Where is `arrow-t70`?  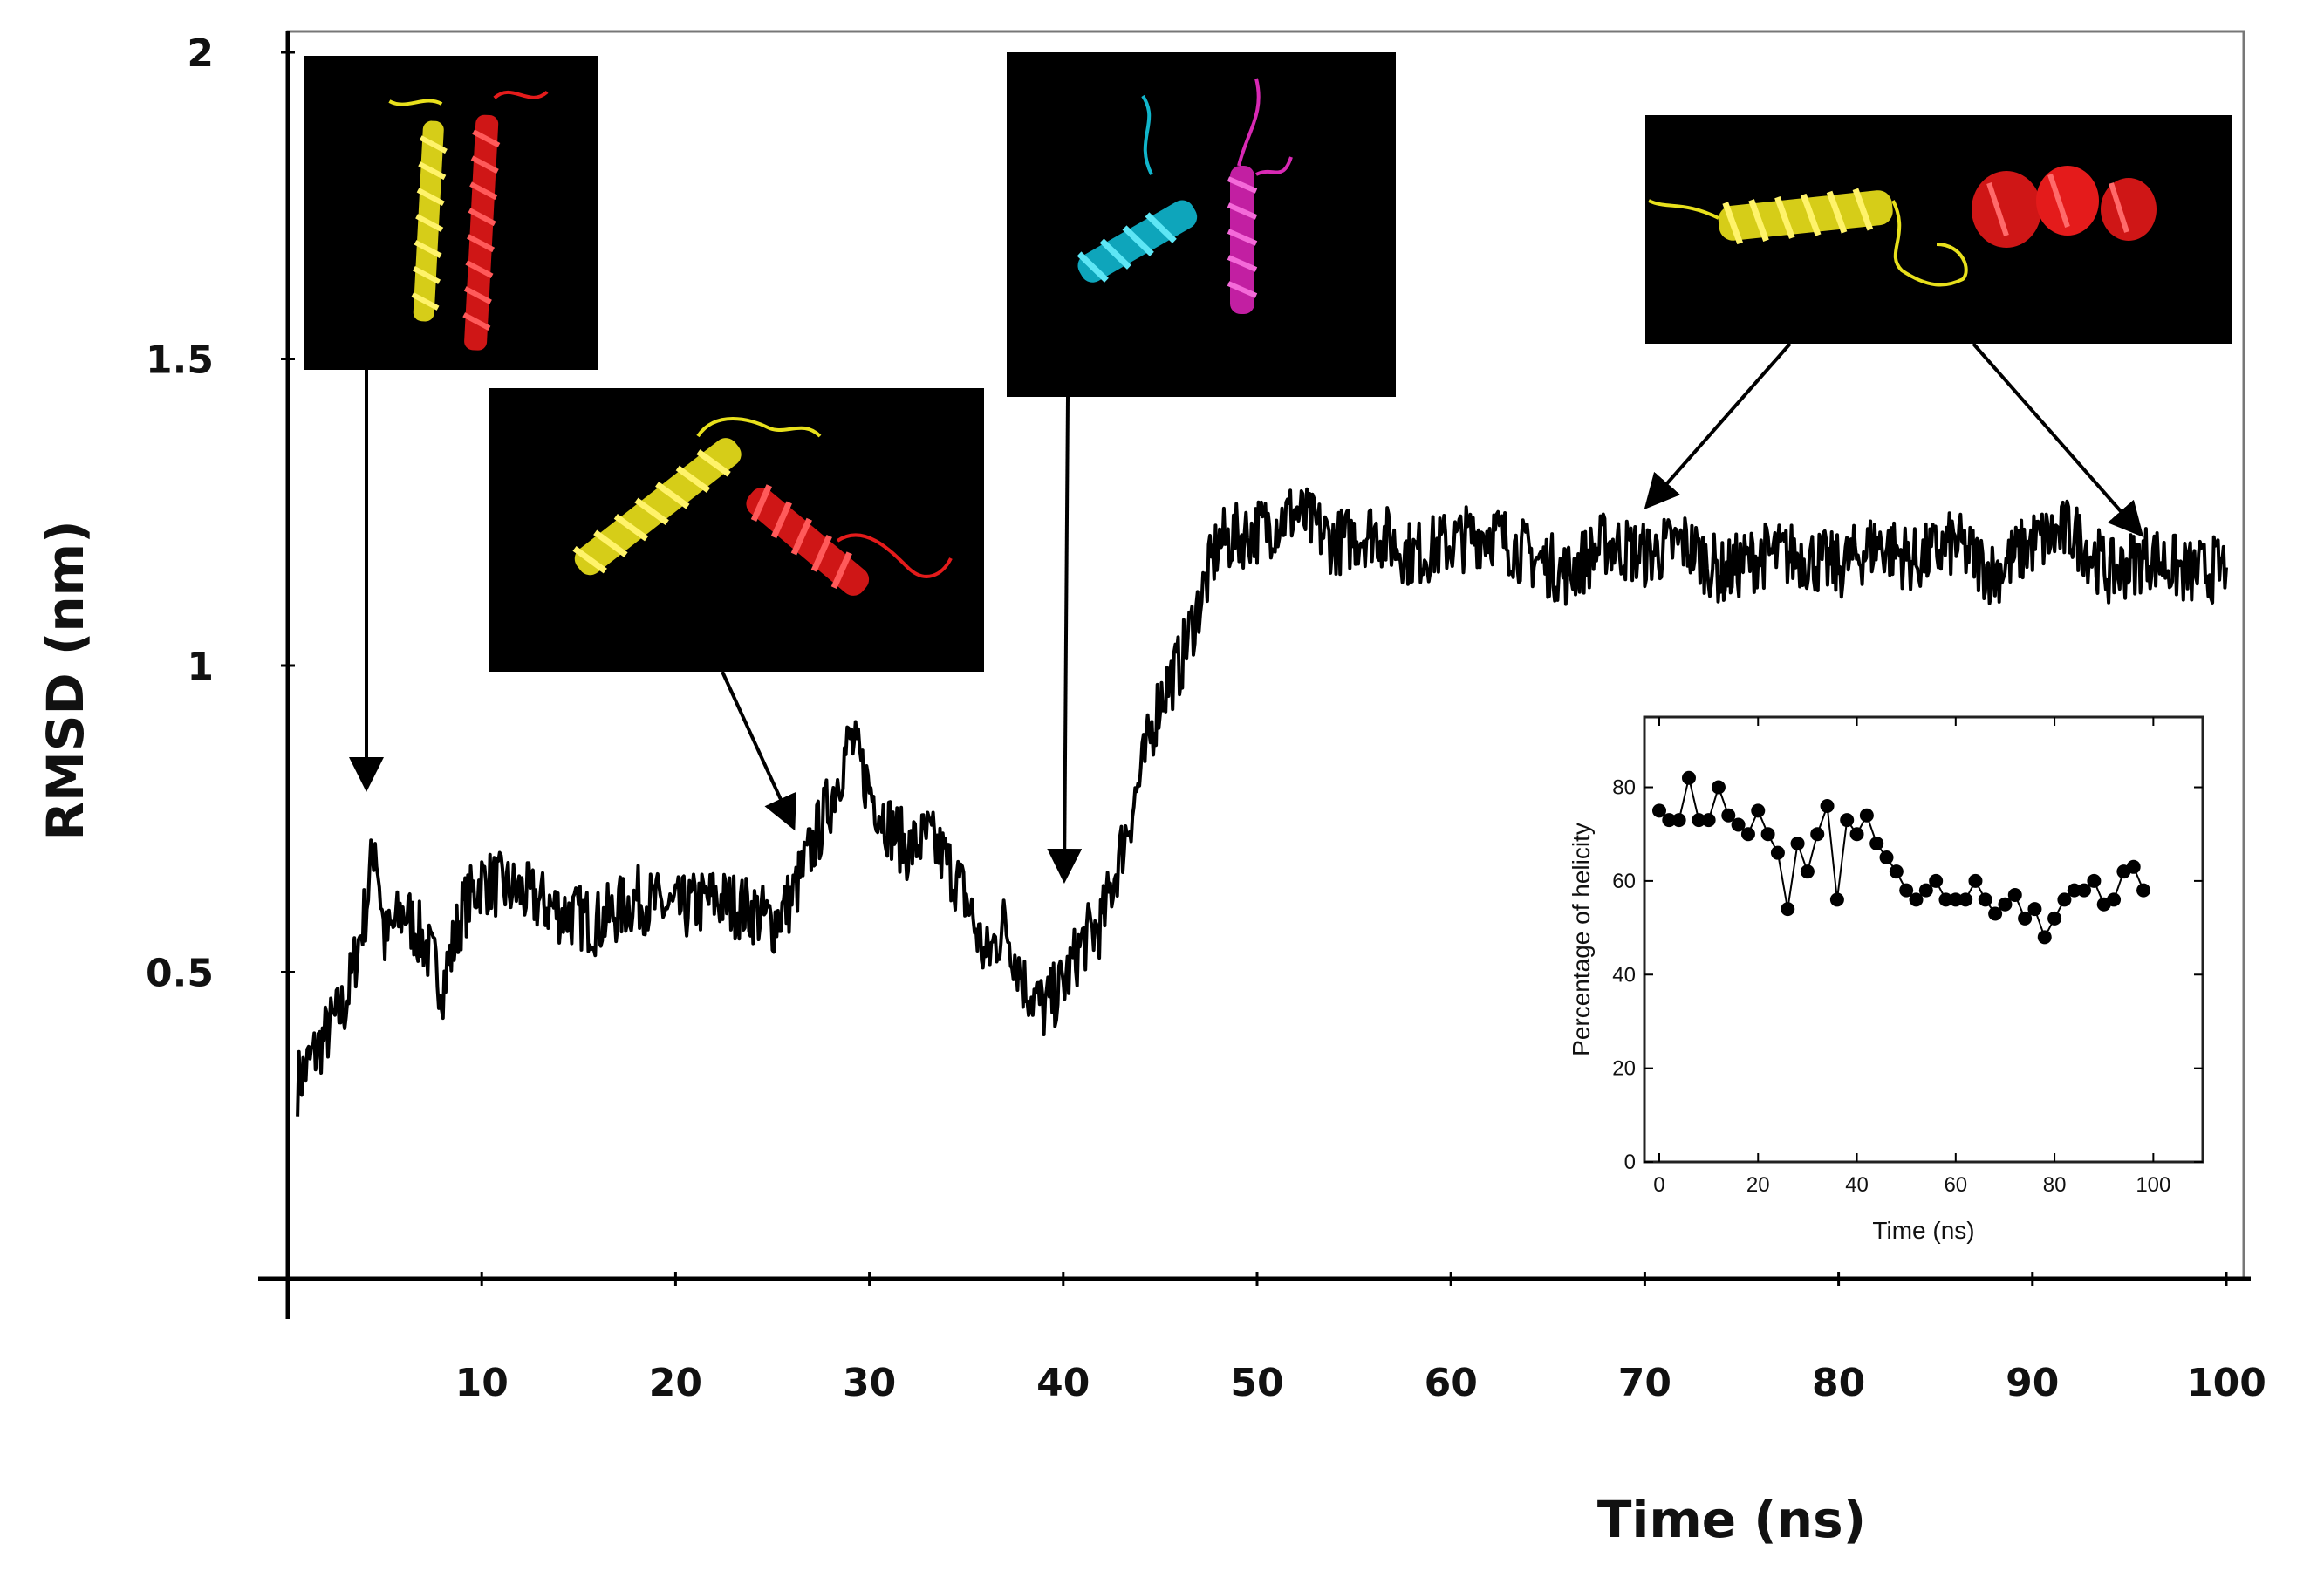
arrow-t70 is located at coordinates (1718, 426).